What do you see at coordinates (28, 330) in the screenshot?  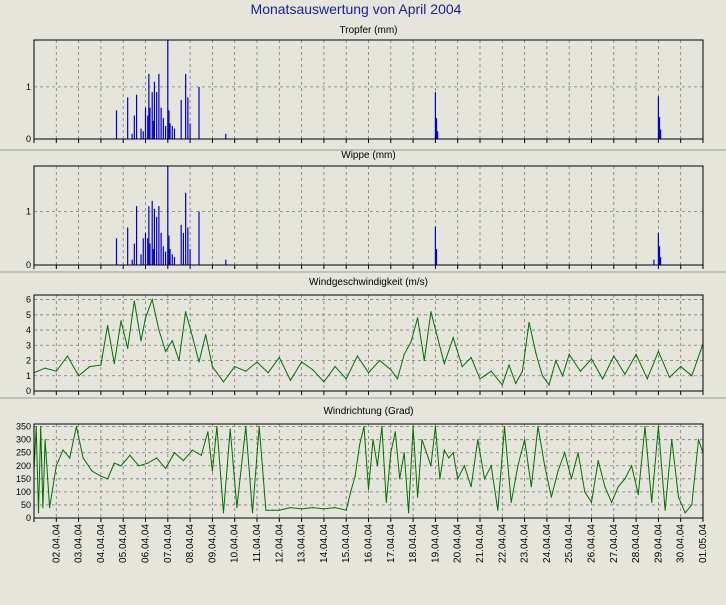 I see `y-tick-label: 4` at bounding box center [28, 330].